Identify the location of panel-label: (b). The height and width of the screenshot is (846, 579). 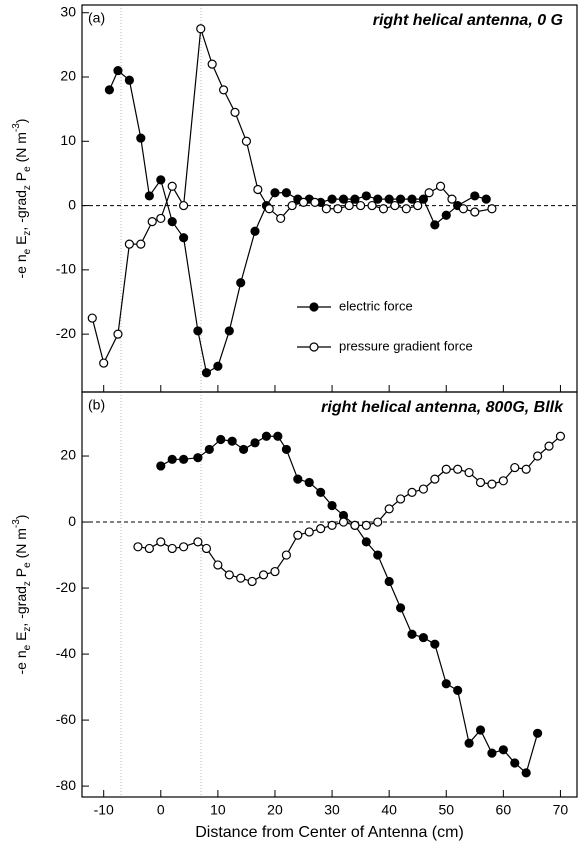
(96, 405).